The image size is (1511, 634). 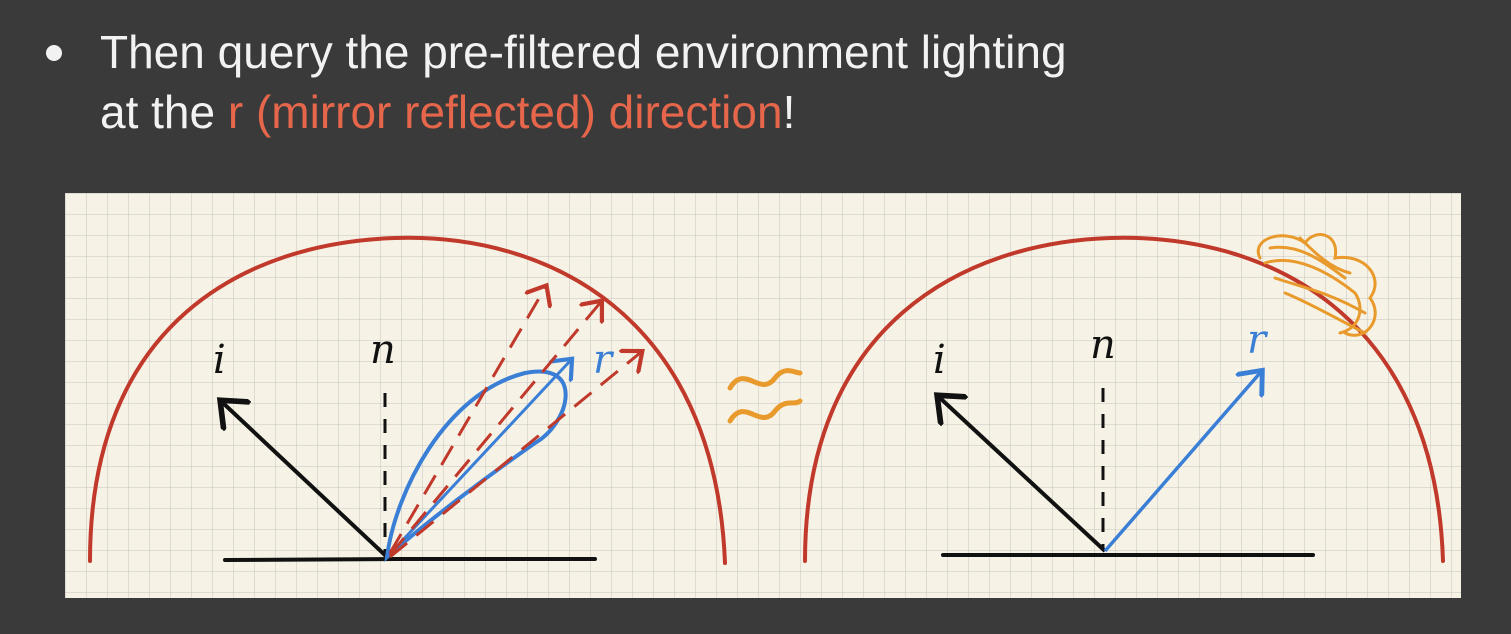 I want to click on left-incident-arrow, so click(x=306, y=481).